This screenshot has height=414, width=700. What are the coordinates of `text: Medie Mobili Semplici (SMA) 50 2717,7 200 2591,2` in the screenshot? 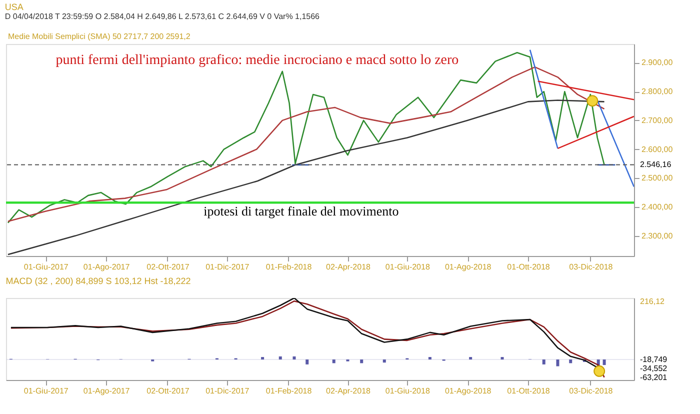 It's located at (99, 36).